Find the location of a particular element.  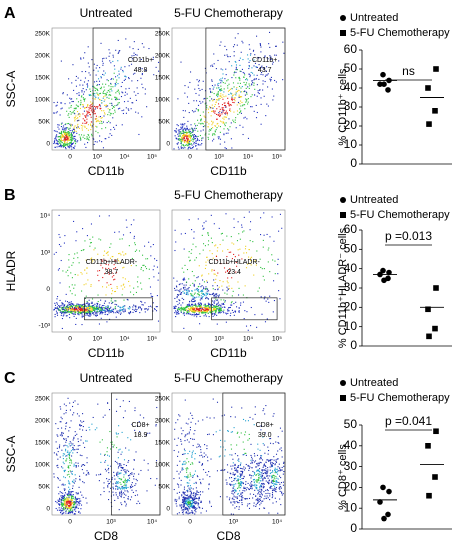

flow-plot is located at coordinates (106, 94).